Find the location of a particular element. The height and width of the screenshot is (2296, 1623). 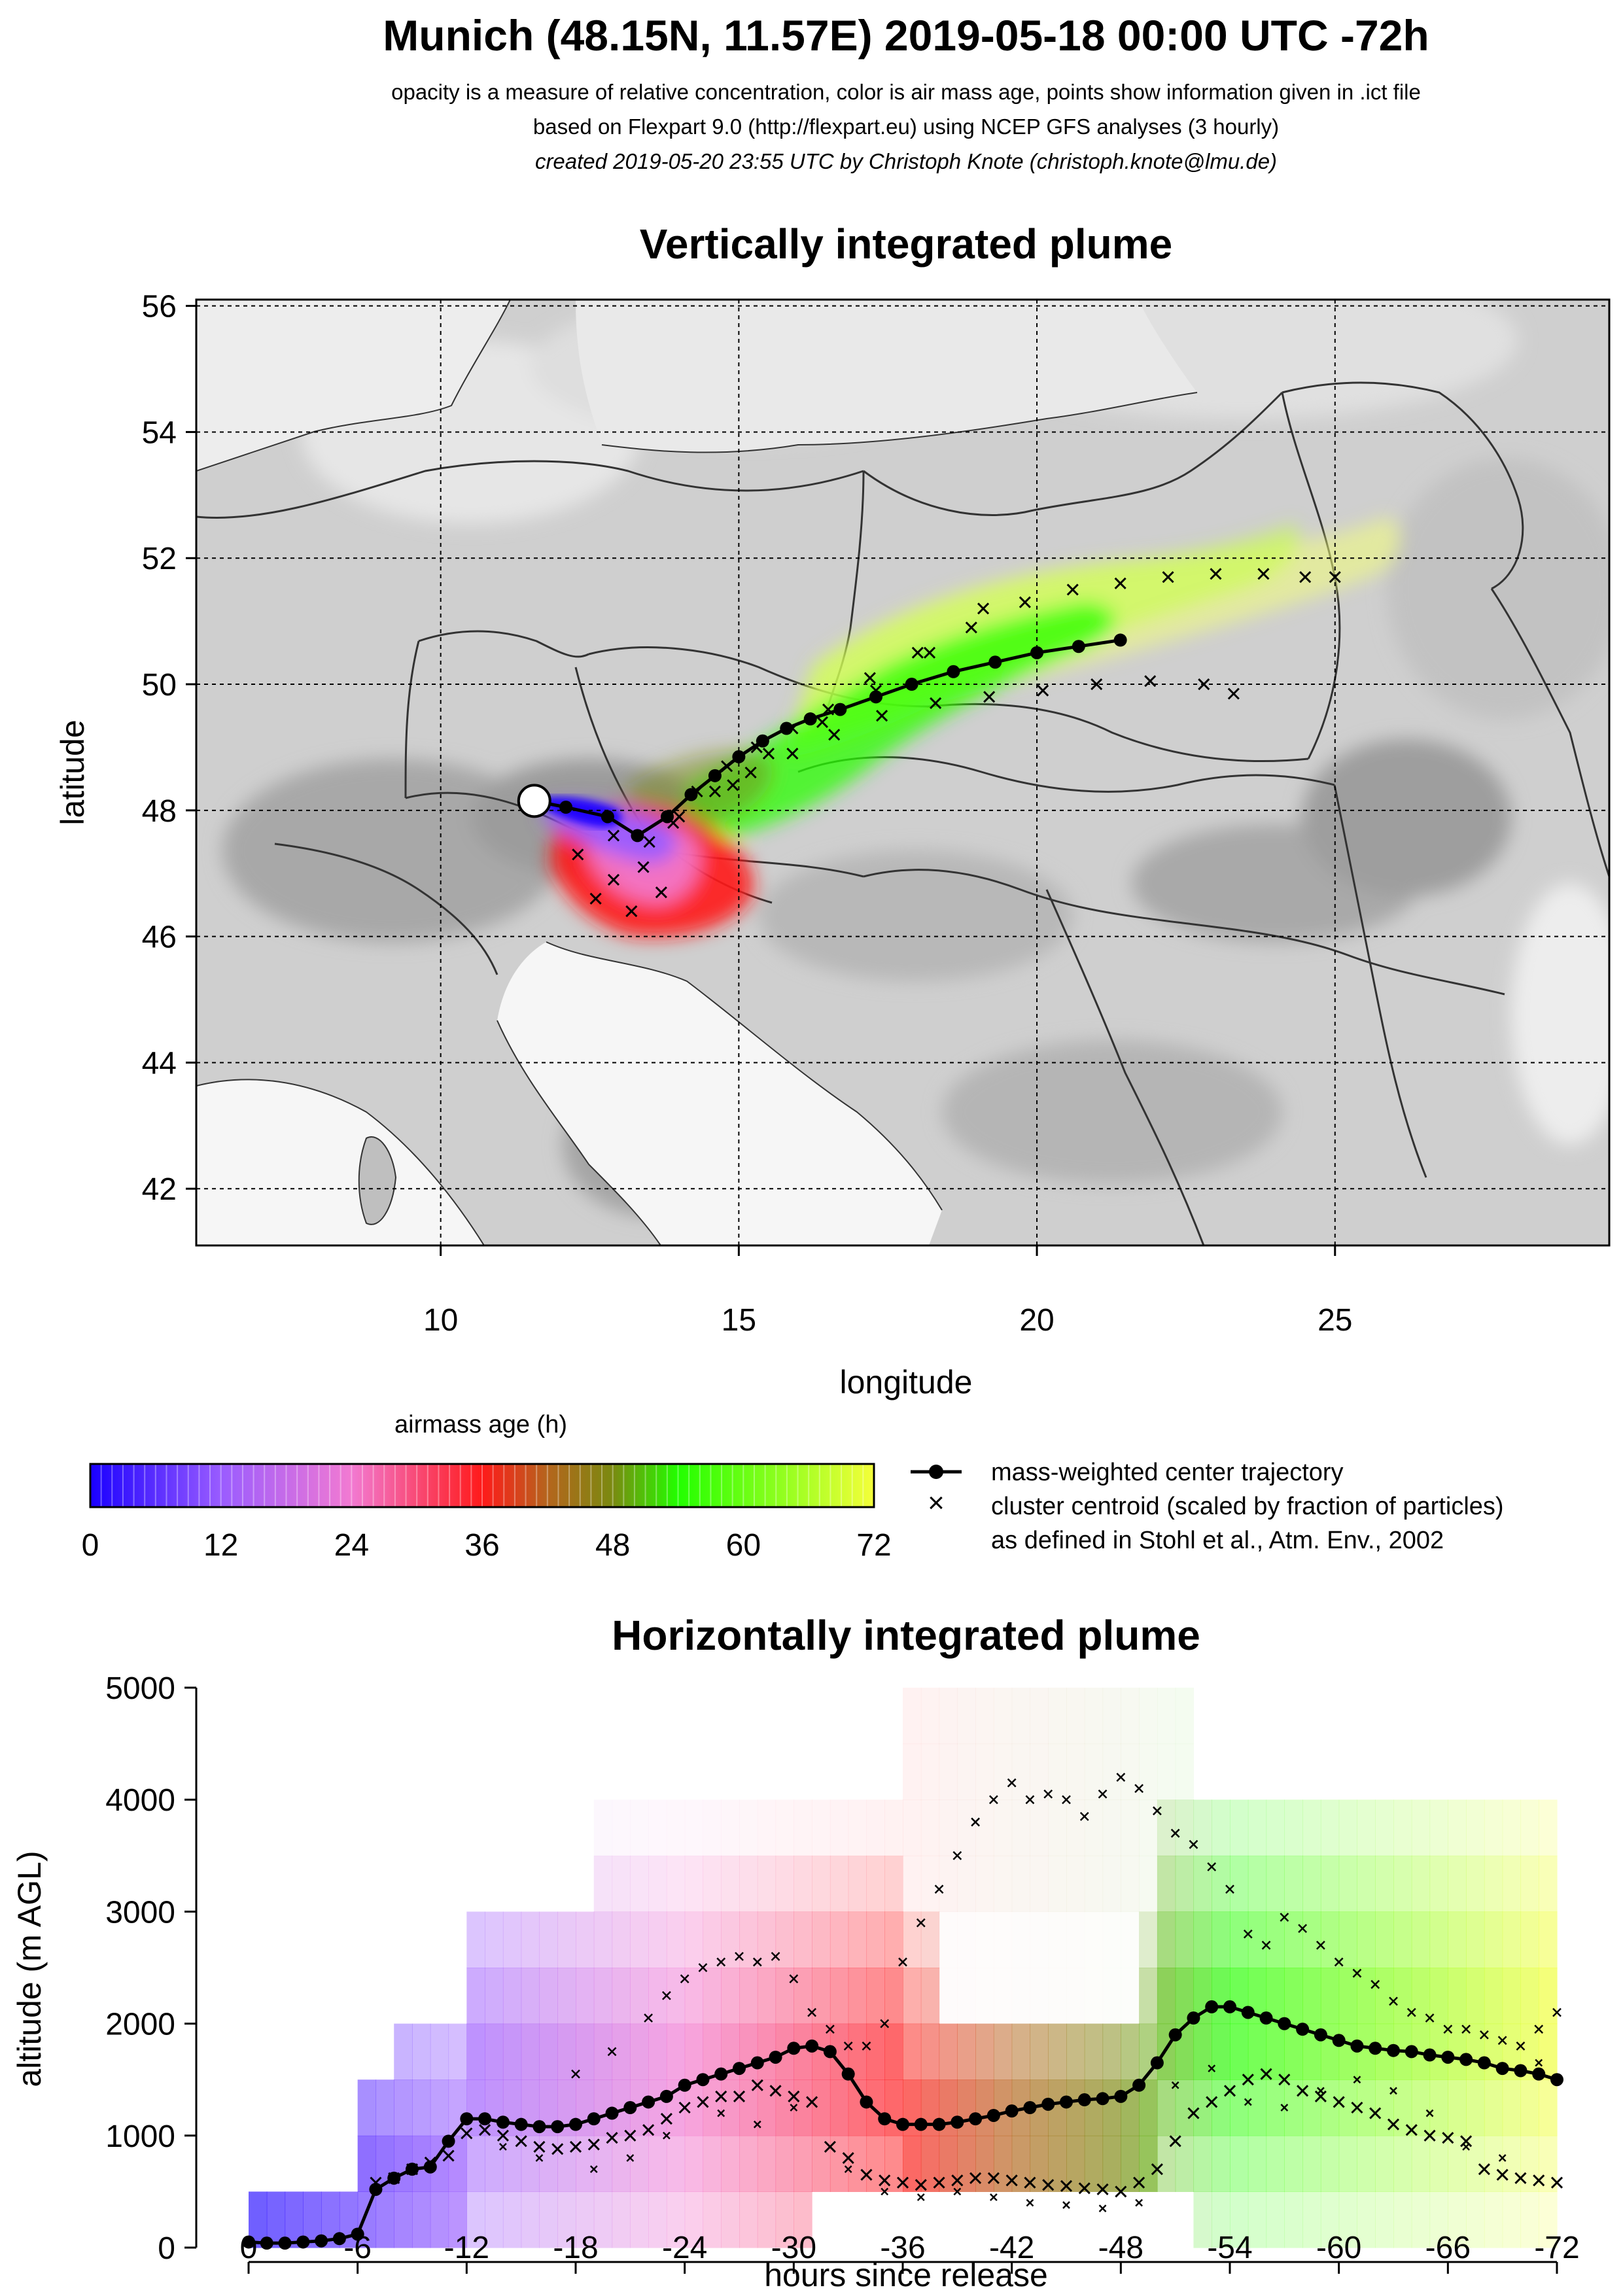

map-ytick-label: 56 is located at coordinates (159, 307).